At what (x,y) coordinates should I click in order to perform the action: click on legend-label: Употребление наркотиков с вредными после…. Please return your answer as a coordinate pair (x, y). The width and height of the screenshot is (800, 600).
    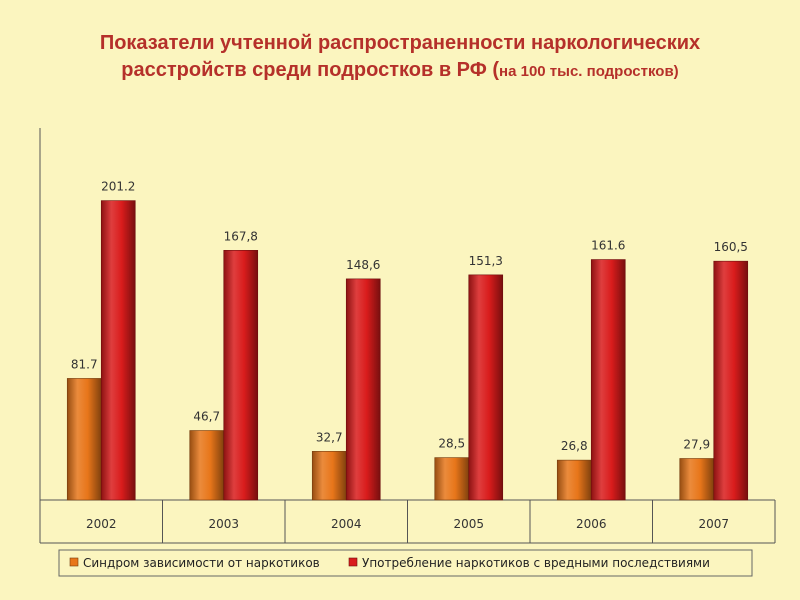
    Looking at the image, I should click on (536, 563).